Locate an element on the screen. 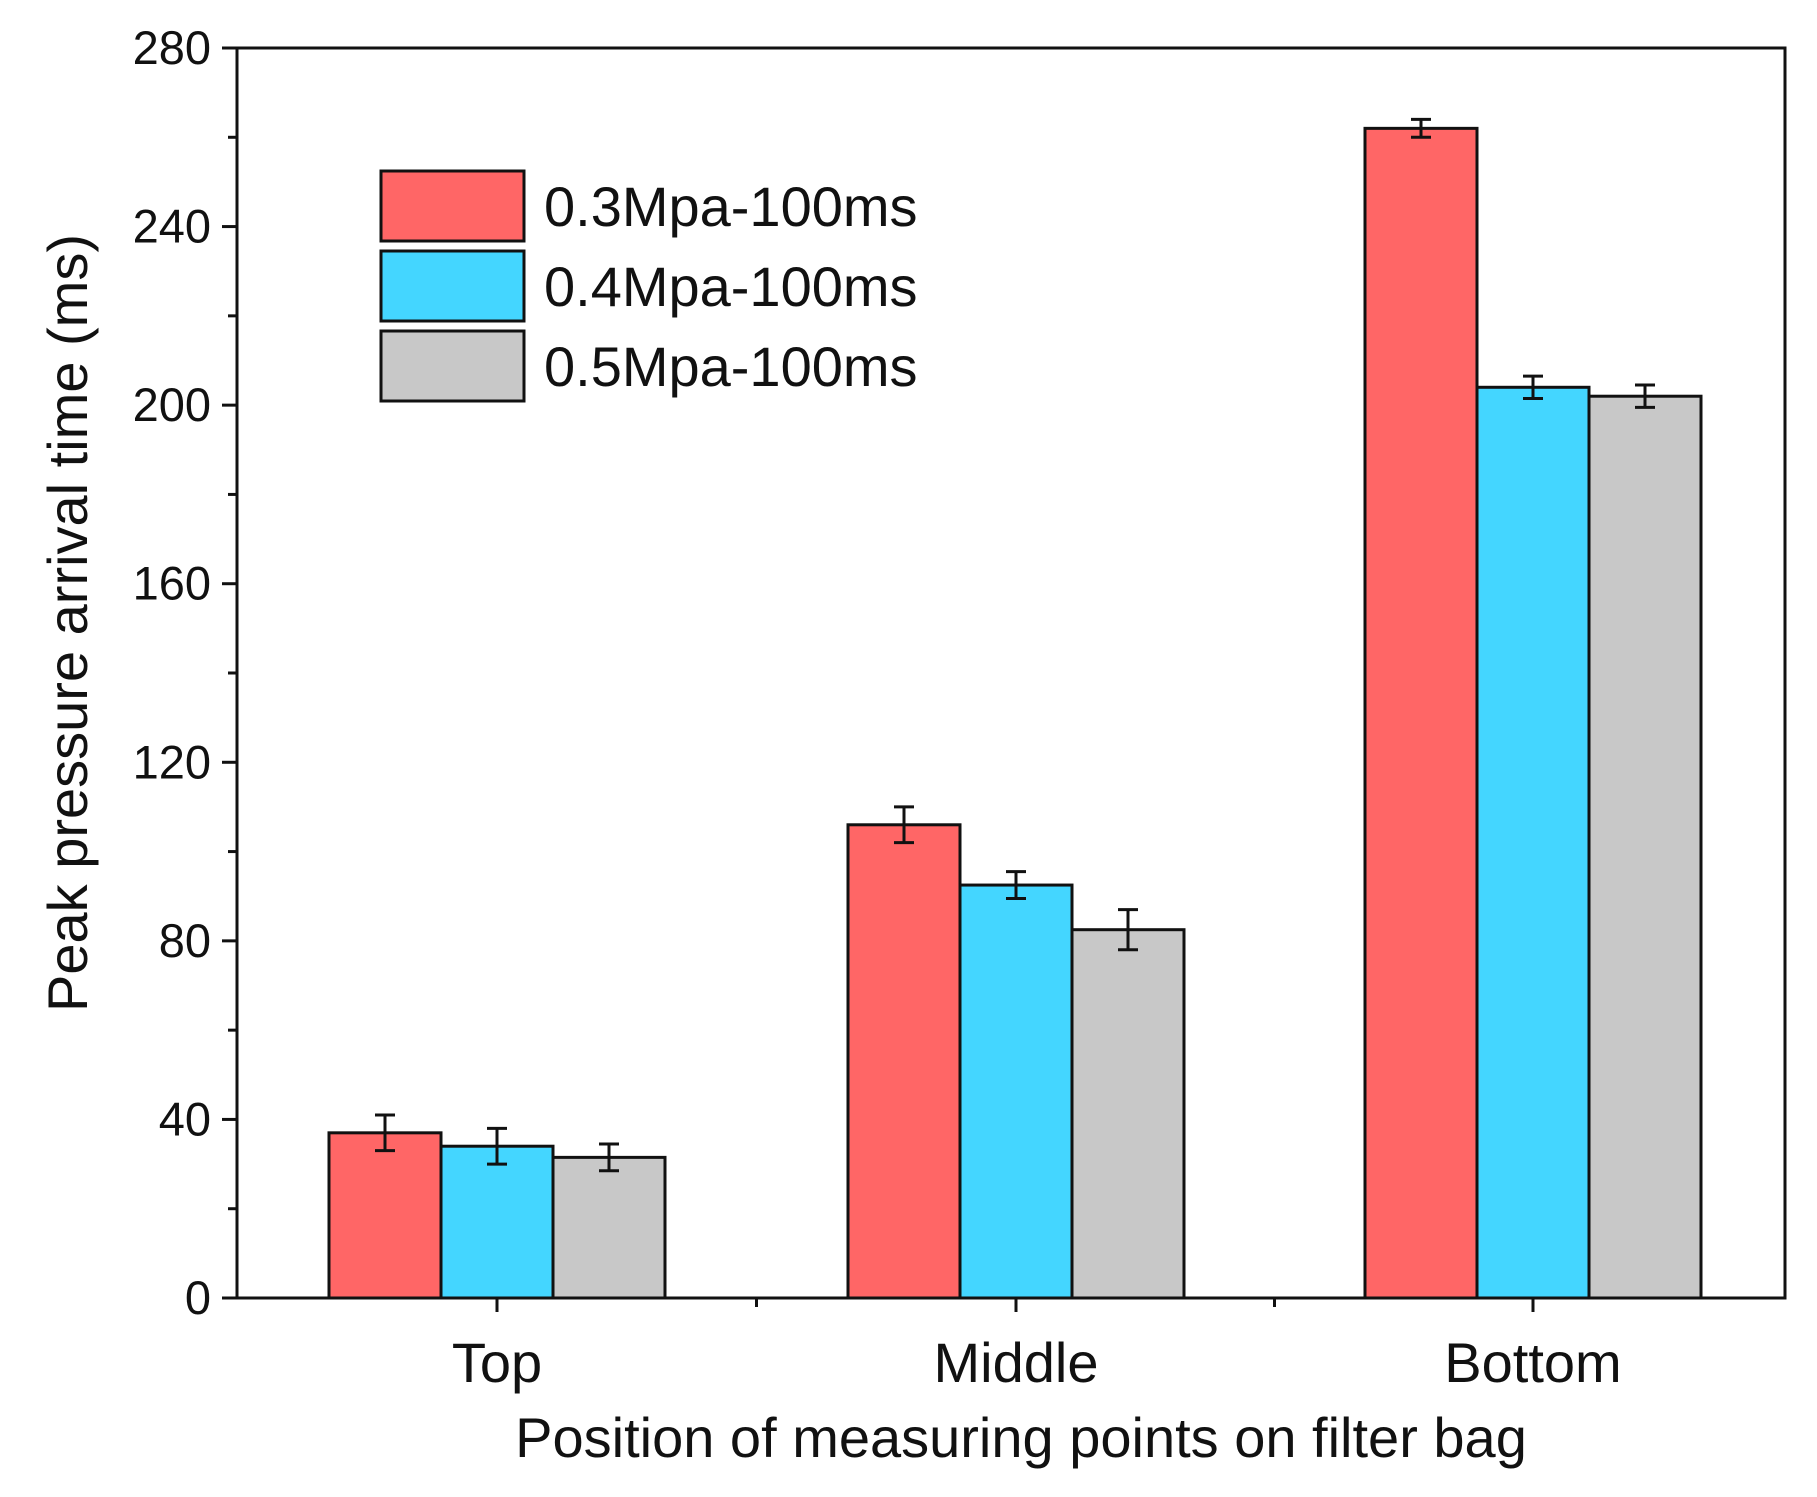 The height and width of the screenshot is (1497, 1817). bar-2-bottom is located at coordinates (1533, 842).